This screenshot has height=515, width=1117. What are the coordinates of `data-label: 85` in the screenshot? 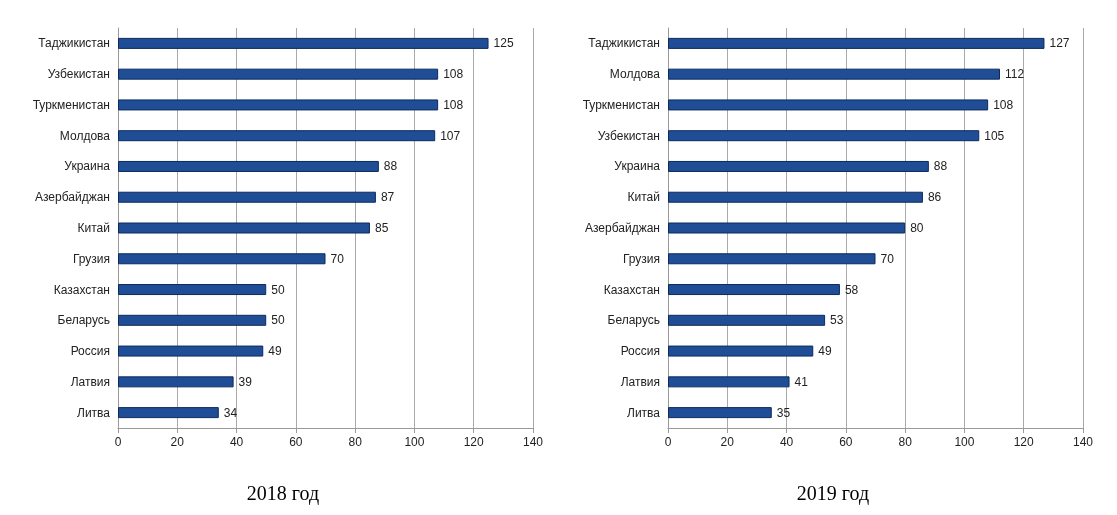 It's located at (381, 228).